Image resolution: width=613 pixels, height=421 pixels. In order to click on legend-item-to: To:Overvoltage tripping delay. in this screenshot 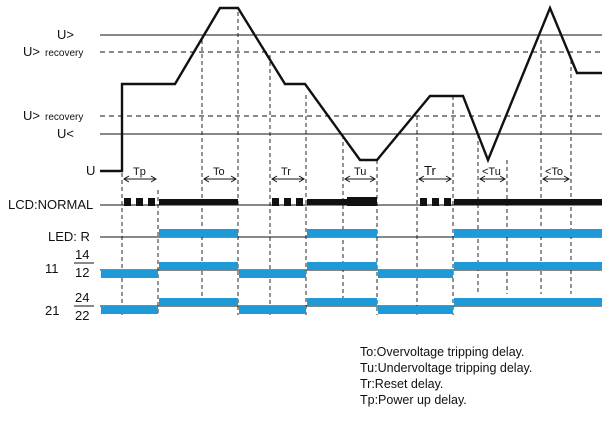, I will do `click(442, 352)`.